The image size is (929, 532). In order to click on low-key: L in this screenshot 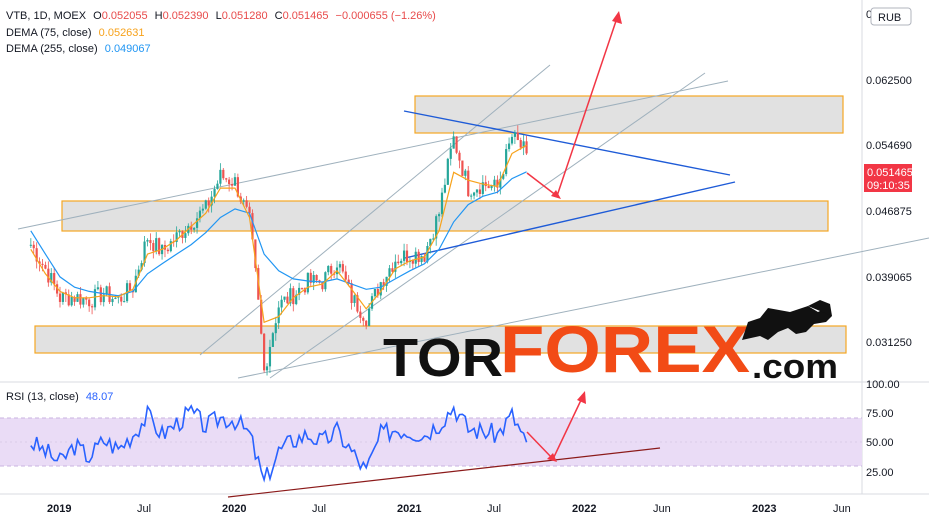, I will do `click(218, 16)`.